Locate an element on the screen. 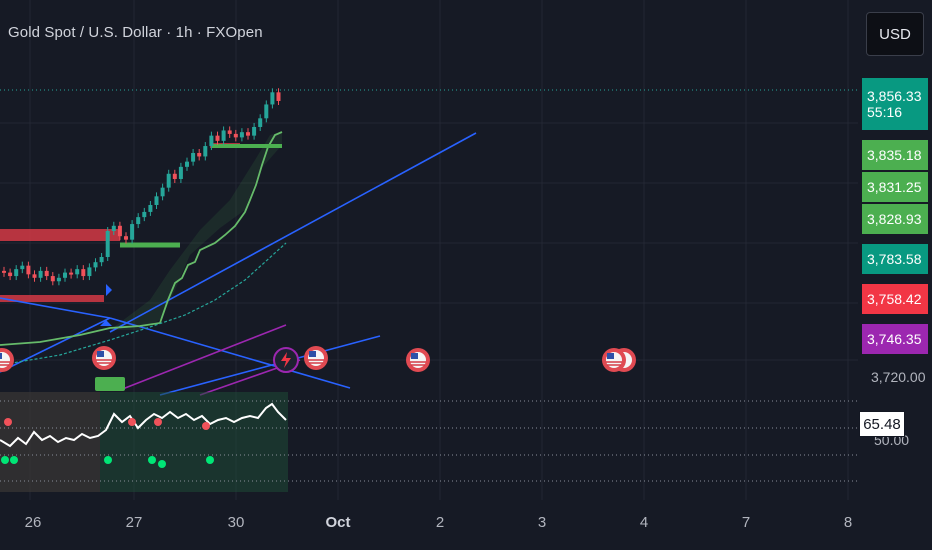  x-tick-label: 27 is located at coordinates (134, 522).